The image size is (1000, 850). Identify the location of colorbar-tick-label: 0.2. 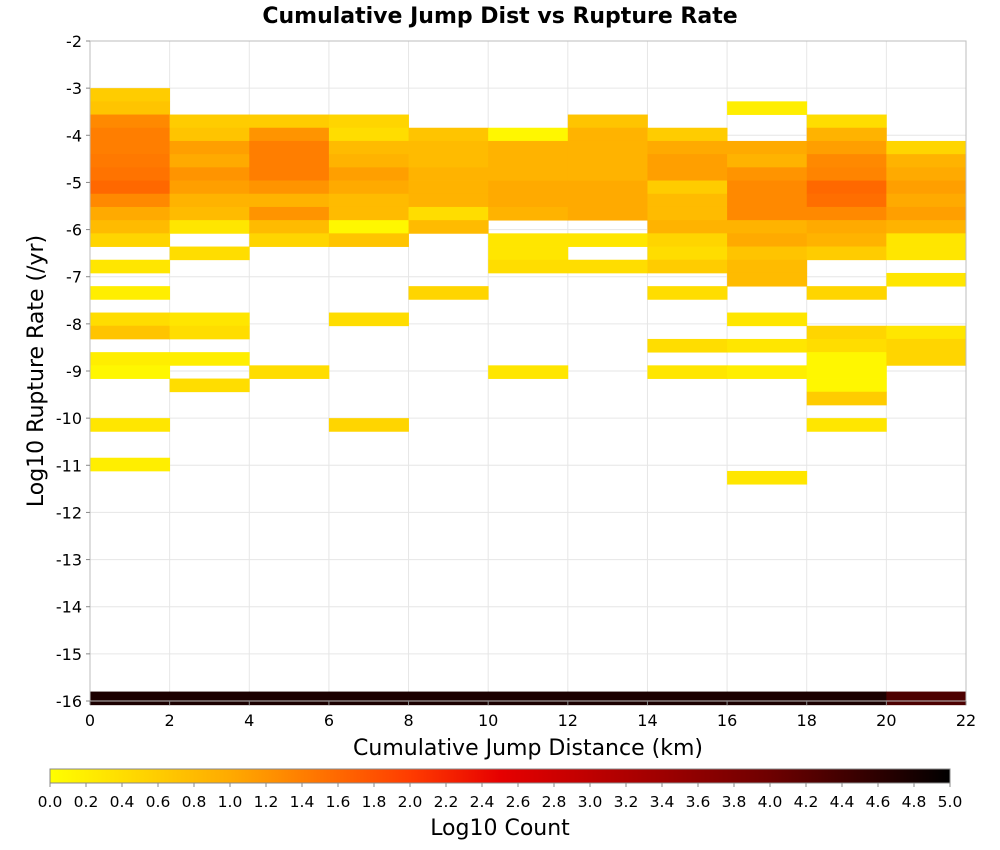
(86, 802).